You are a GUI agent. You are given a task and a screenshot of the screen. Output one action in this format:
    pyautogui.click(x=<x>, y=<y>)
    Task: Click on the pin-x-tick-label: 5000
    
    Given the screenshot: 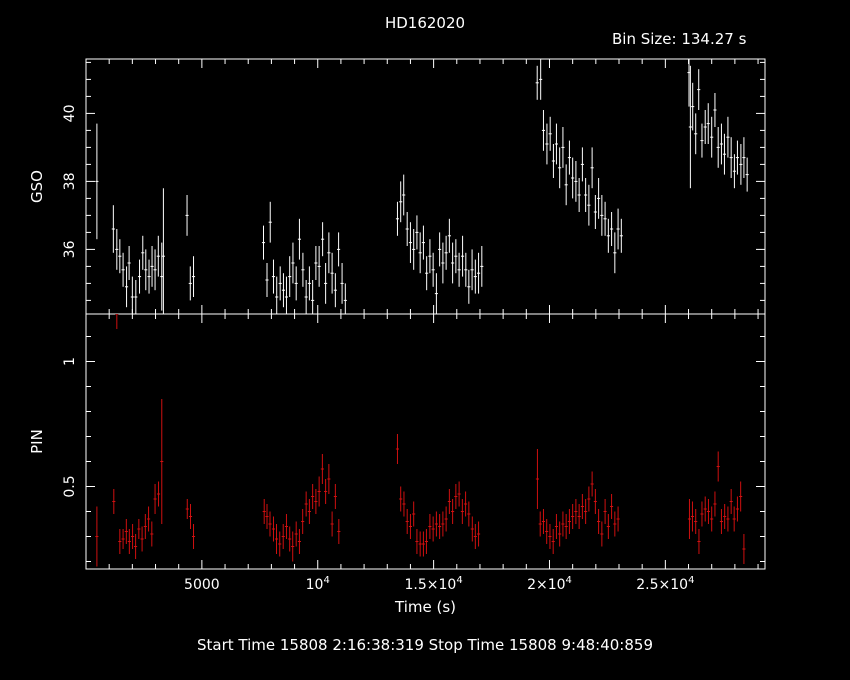 What is the action you would take?
    pyautogui.click(x=202, y=585)
    